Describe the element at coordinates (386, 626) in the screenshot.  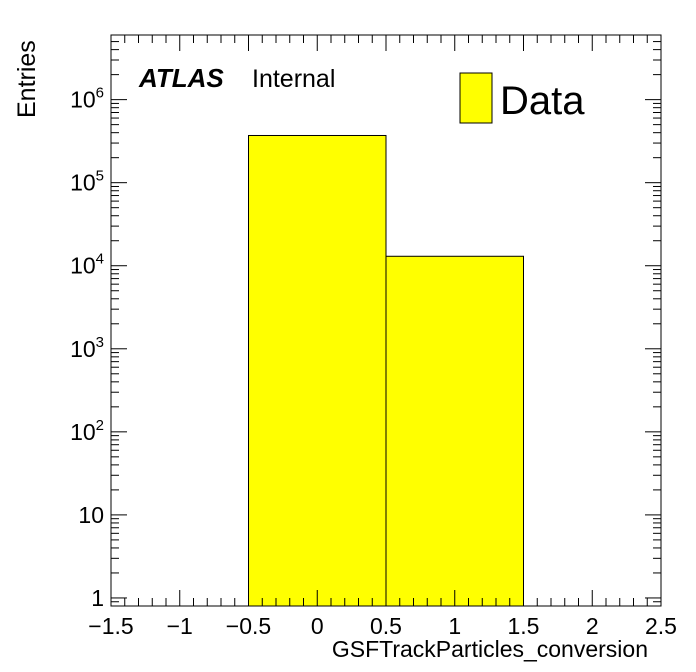
I see `x-tick-label: 0.5` at that location.